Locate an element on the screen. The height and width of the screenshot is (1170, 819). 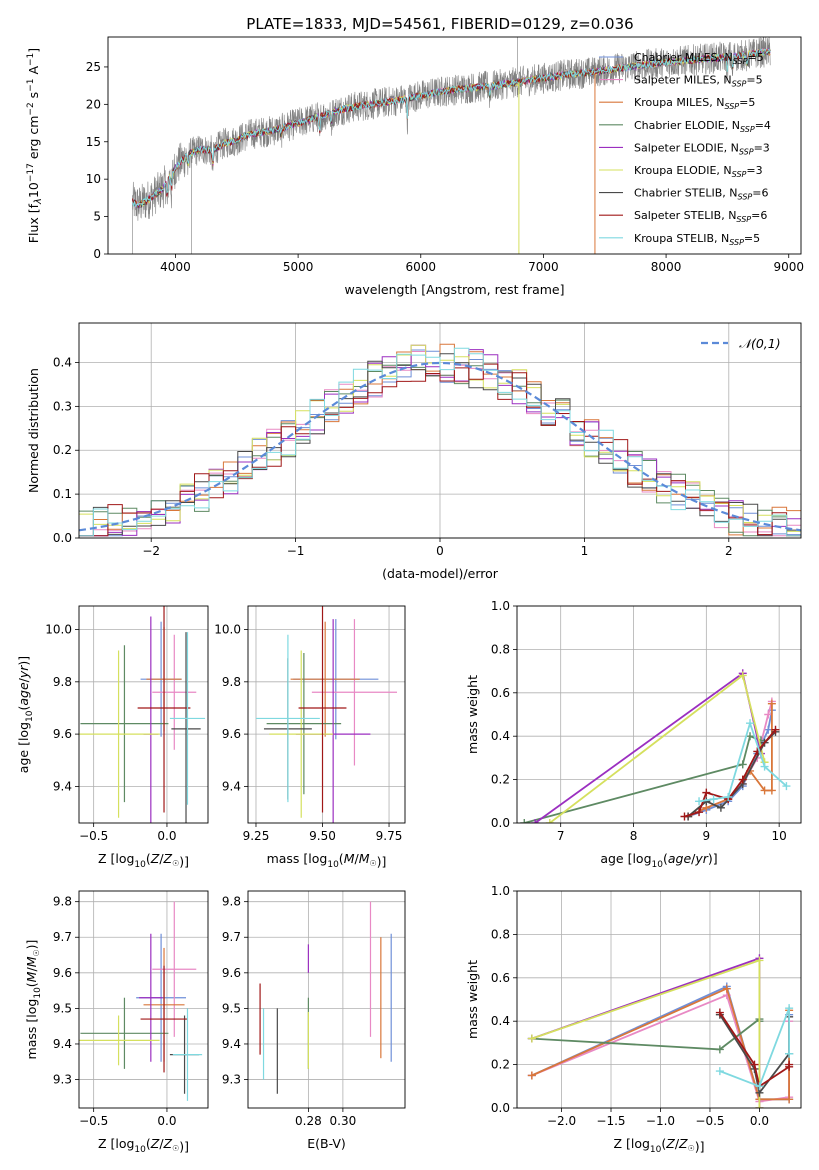
y-tick-label: 0.0 is located at coordinates (62, 538).